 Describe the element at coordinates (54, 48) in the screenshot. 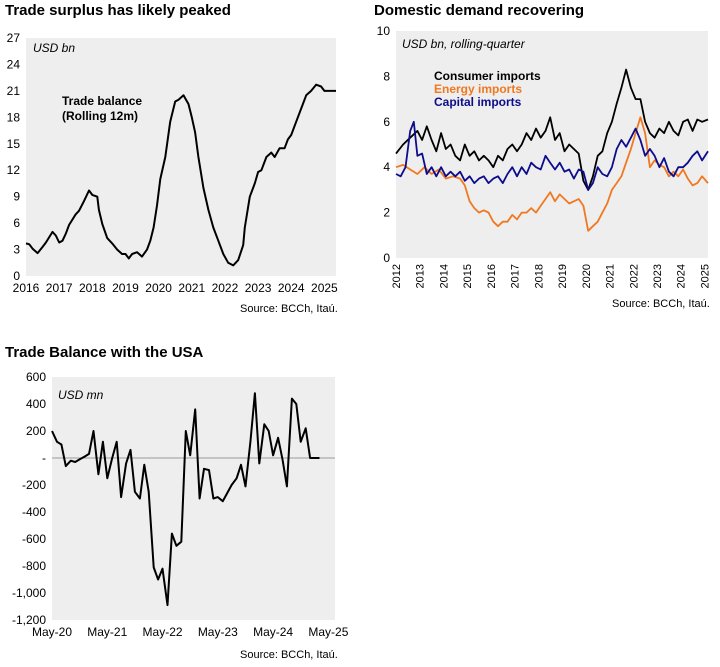

I see `unit-label-p1: USD bn` at that location.